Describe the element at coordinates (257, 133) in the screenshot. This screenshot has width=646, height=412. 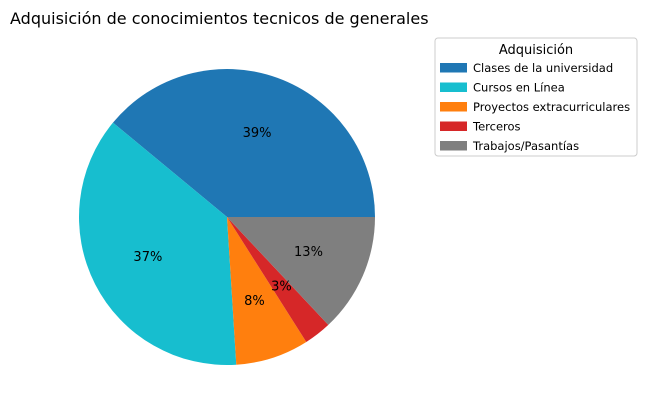
I see `pie-percent-label-1: 39%` at that location.